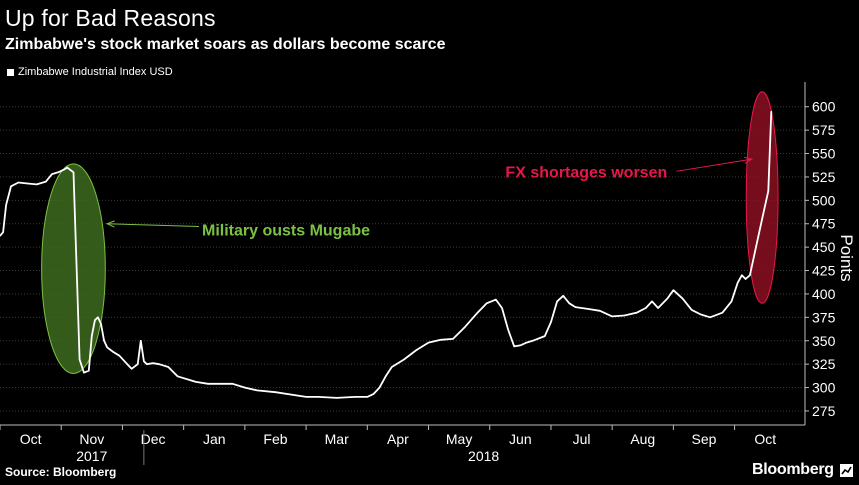  Describe the element at coordinates (793, 469) in the screenshot. I see `brand-logo-text: Bloomberg` at that location.